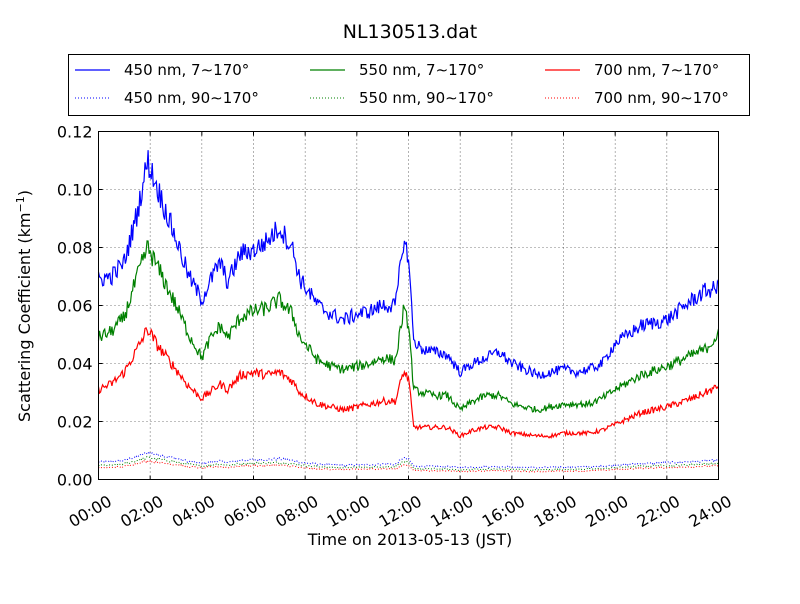 The image size is (800, 604). I want to click on y-tick-label: 0.04, so click(75, 364).